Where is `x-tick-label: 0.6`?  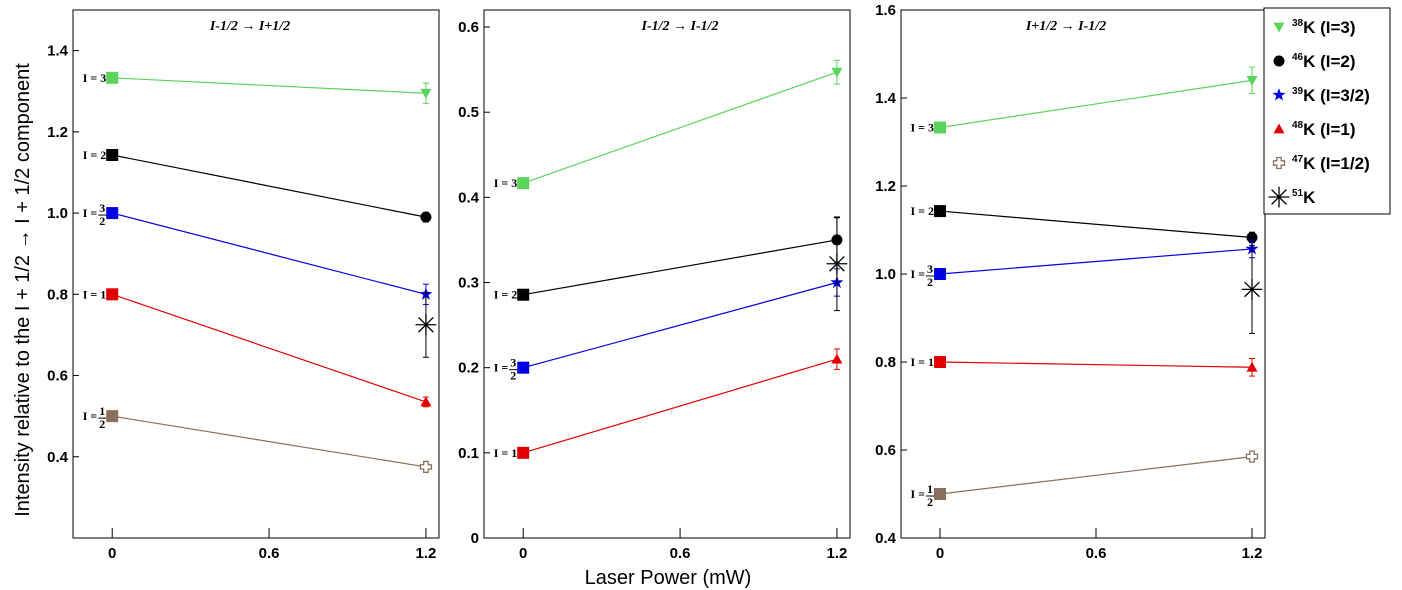 x-tick-label: 0.6 is located at coordinates (1096, 553).